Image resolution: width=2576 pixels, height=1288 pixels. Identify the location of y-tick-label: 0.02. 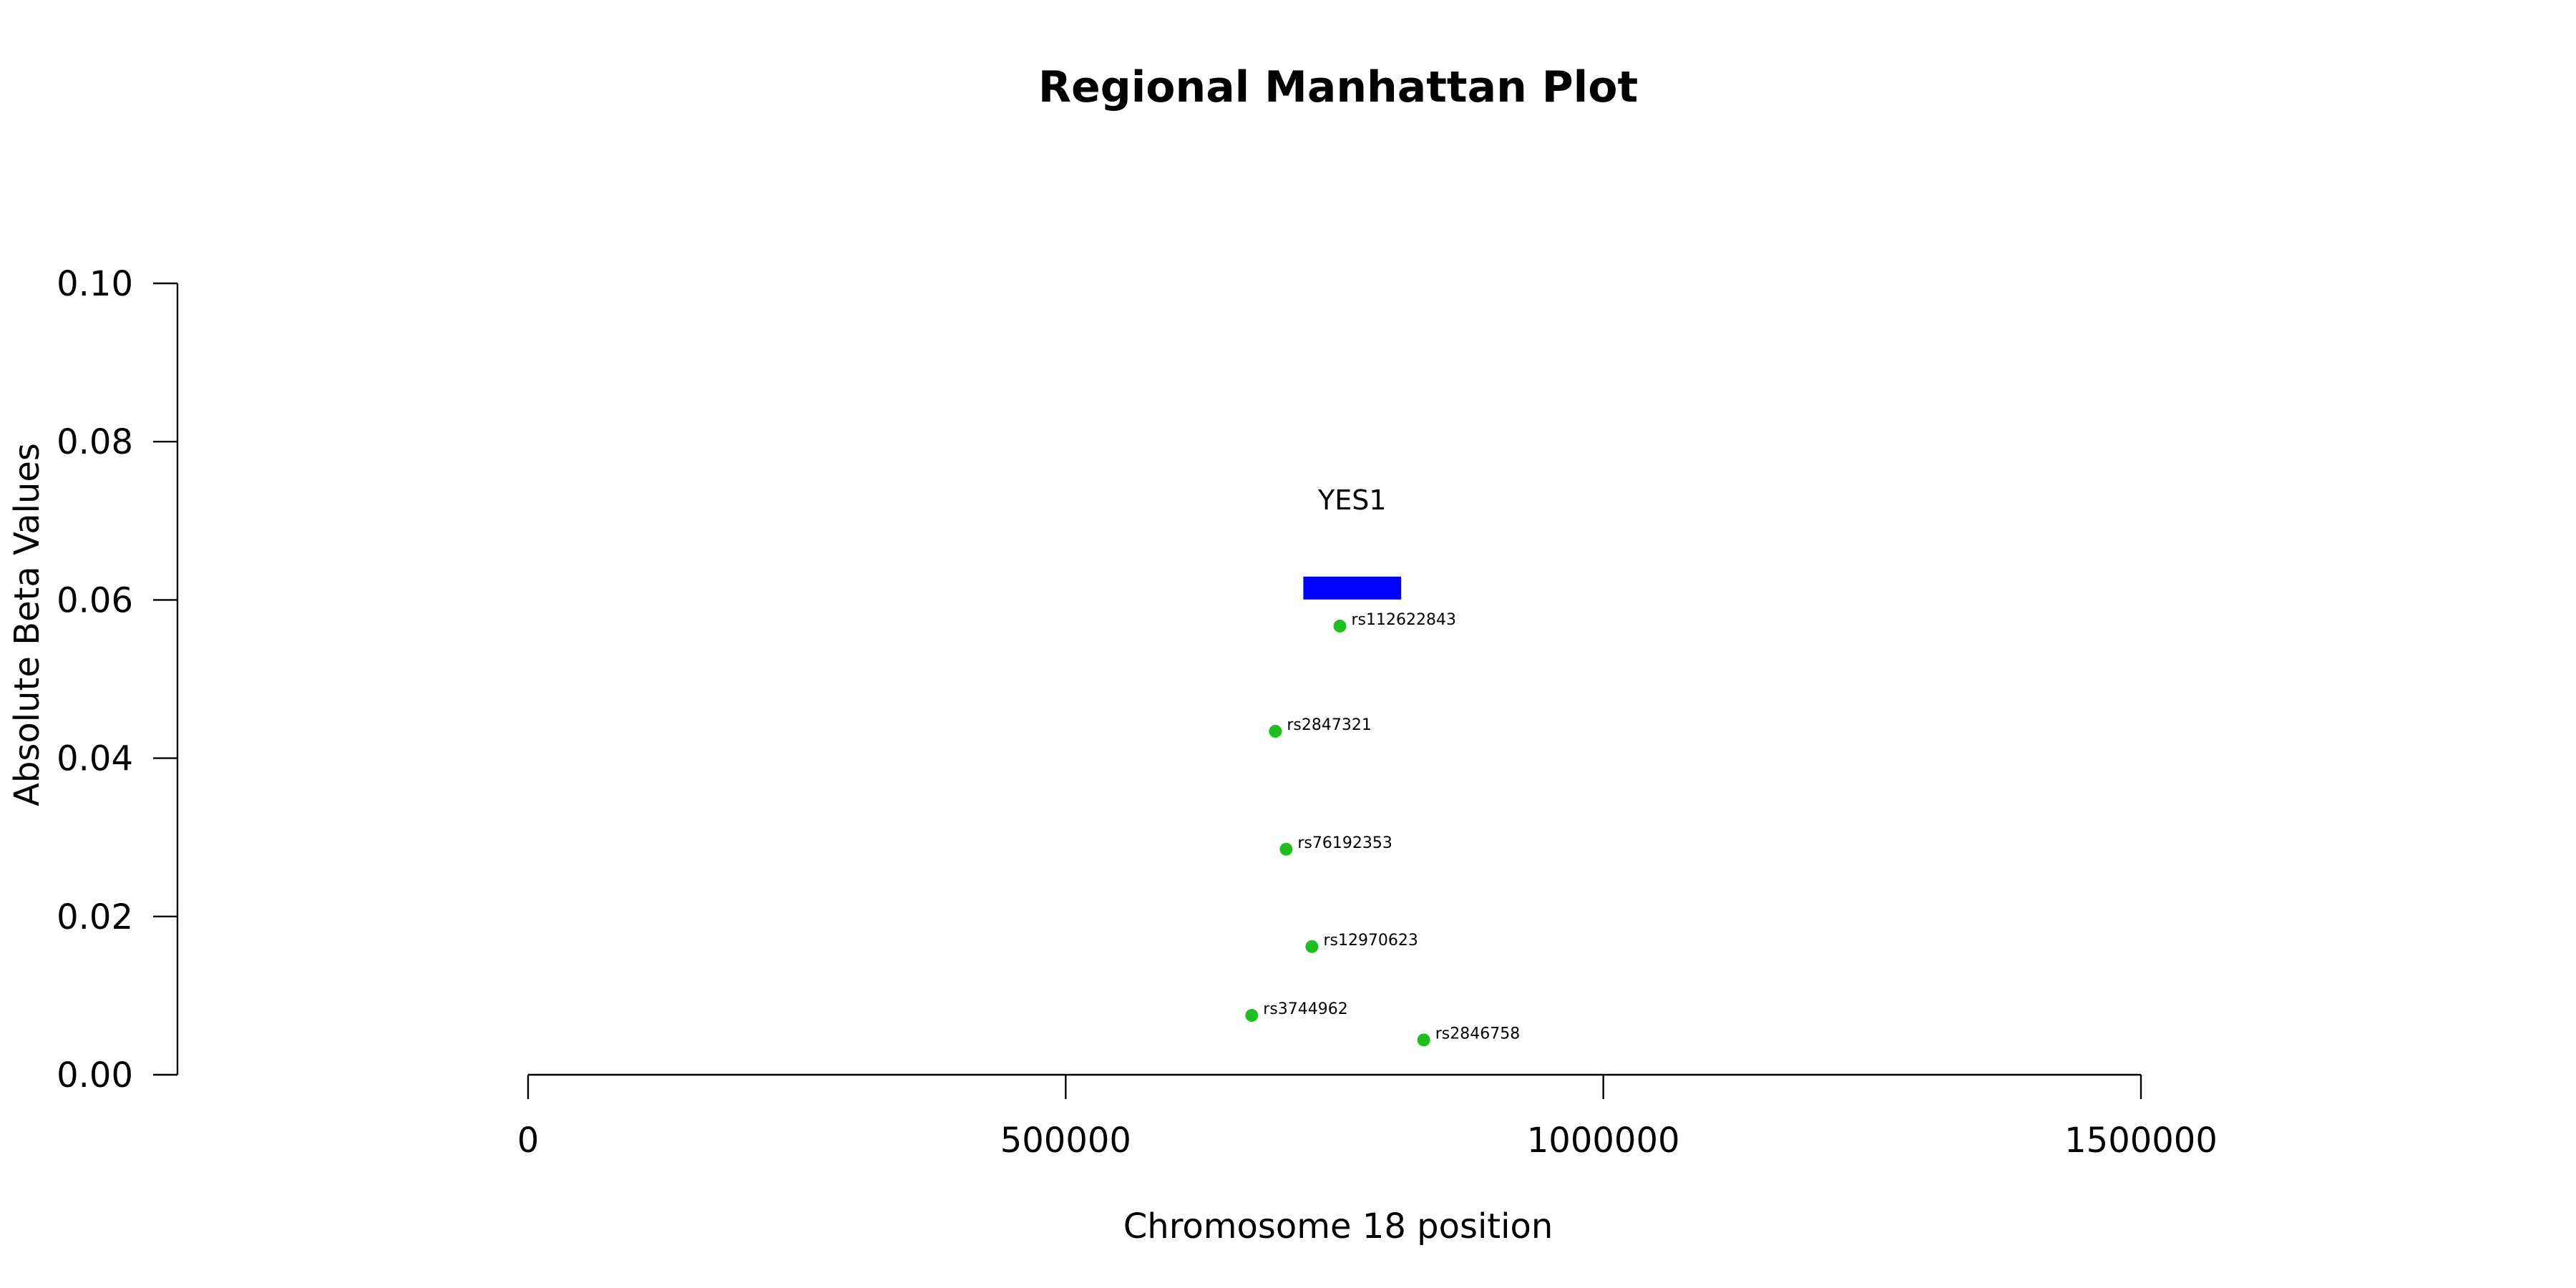
(95, 917).